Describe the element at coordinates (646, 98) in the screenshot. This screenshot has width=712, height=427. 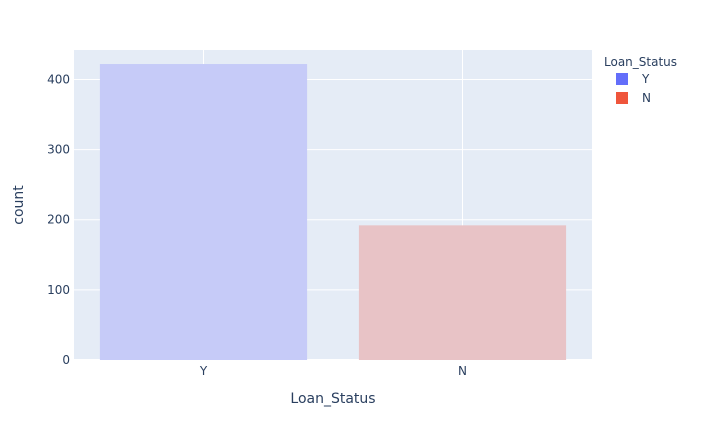
I see `legend-label-n: N` at that location.